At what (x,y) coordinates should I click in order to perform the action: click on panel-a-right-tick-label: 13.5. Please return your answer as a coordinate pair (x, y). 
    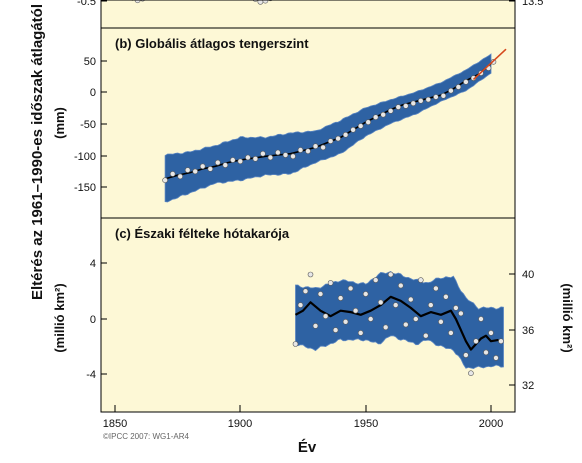
    Looking at the image, I should click on (532, 4).